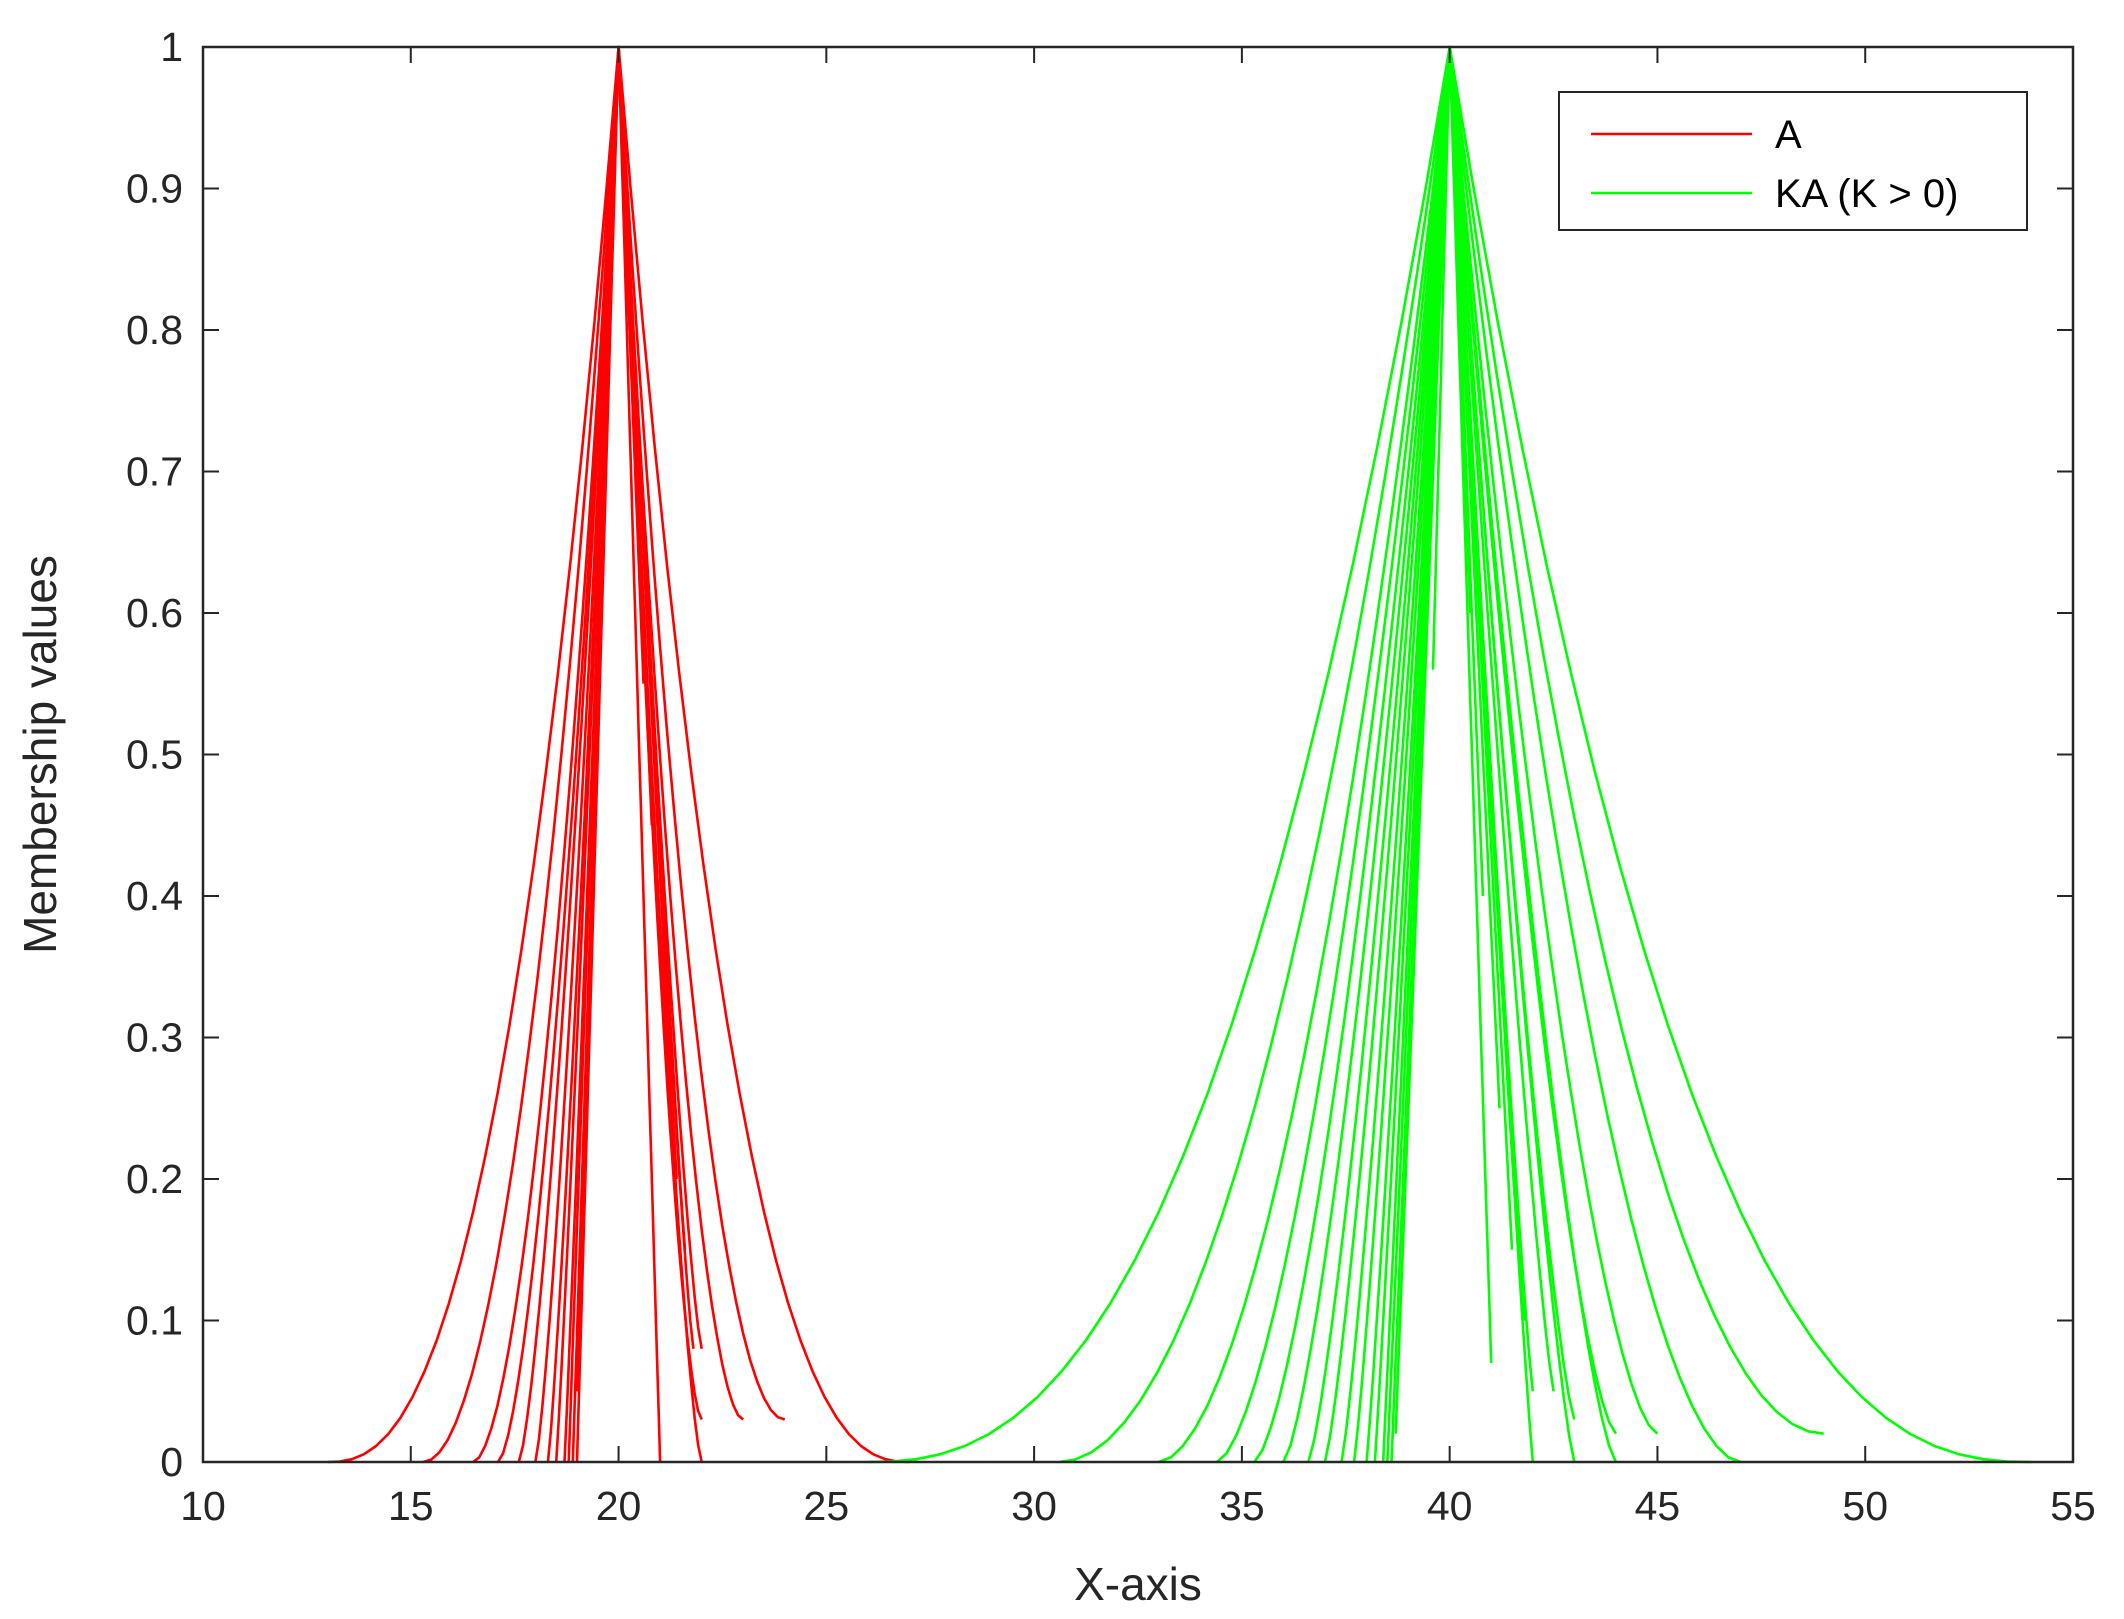 The height and width of the screenshot is (1619, 2124). What do you see at coordinates (154, 613) in the screenshot?
I see `y-tick-label: 0.6` at bounding box center [154, 613].